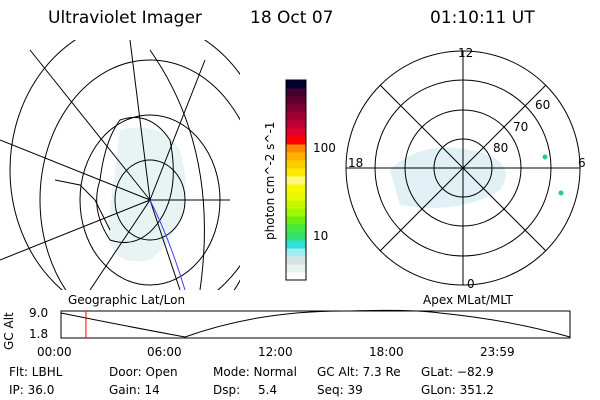 This screenshot has height=400, width=600. I want to click on alt-xtick: 18:00, so click(386, 352).